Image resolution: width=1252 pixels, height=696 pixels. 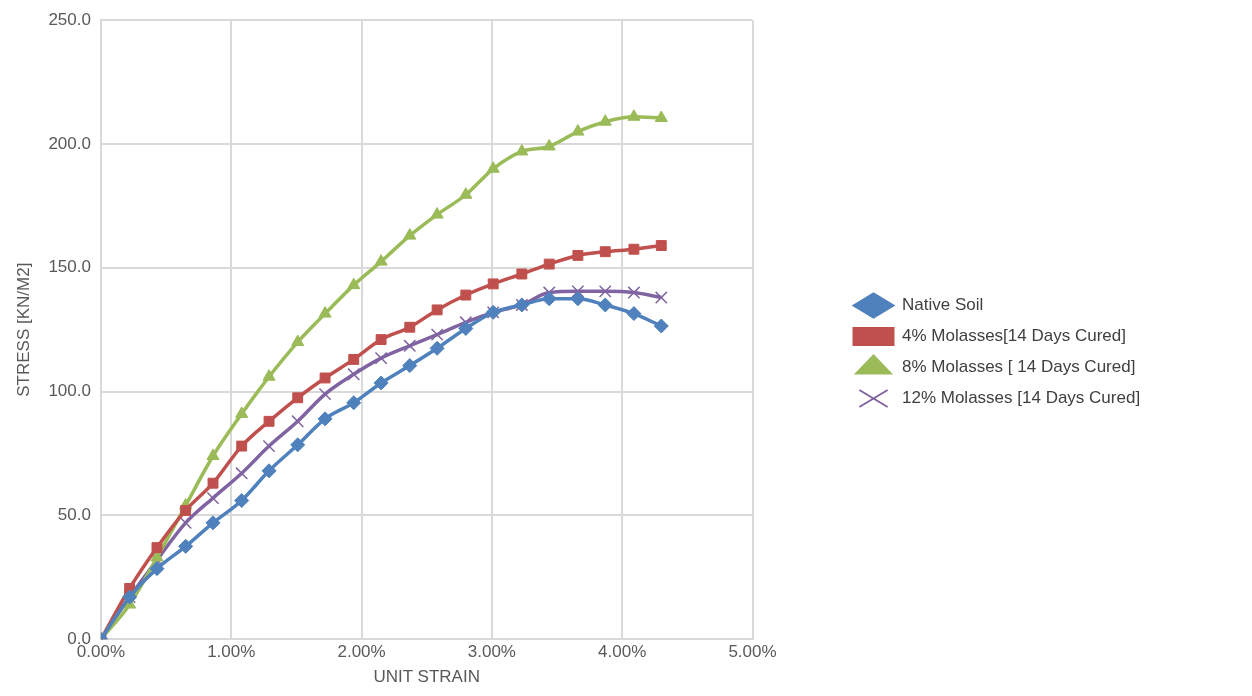 I want to click on legend-label: 12% Molasses [14 Days Cured], so click(x=1021, y=398).